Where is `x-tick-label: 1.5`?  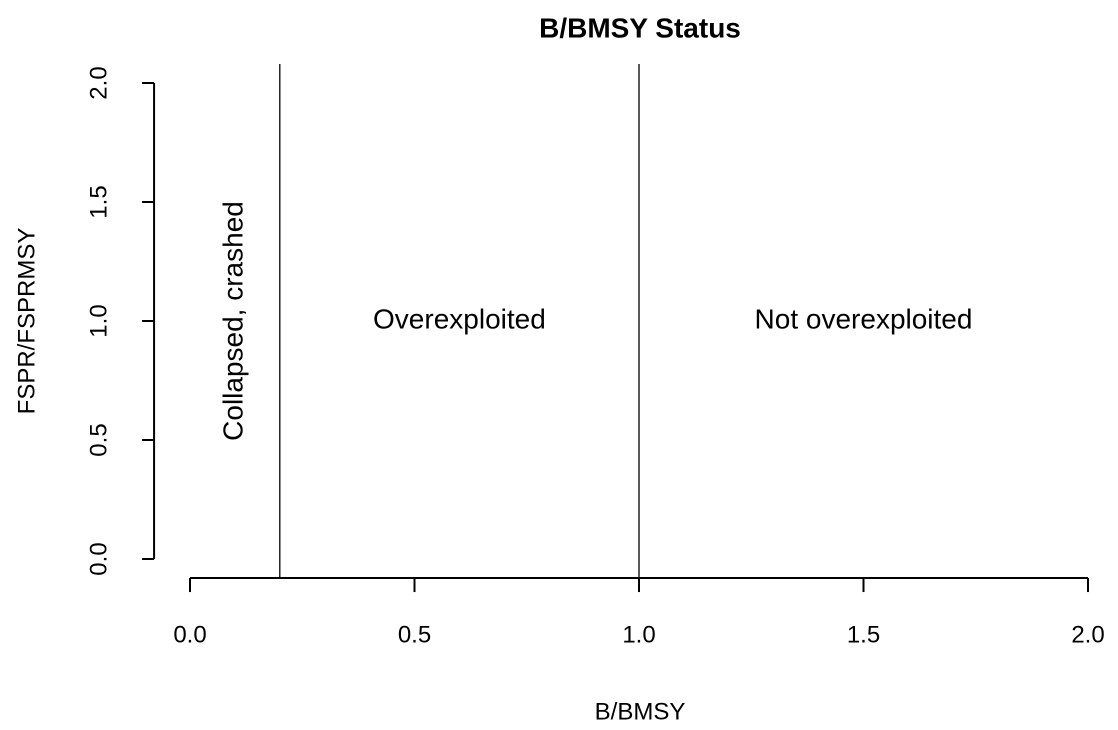 x-tick-label: 1.5 is located at coordinates (863, 634).